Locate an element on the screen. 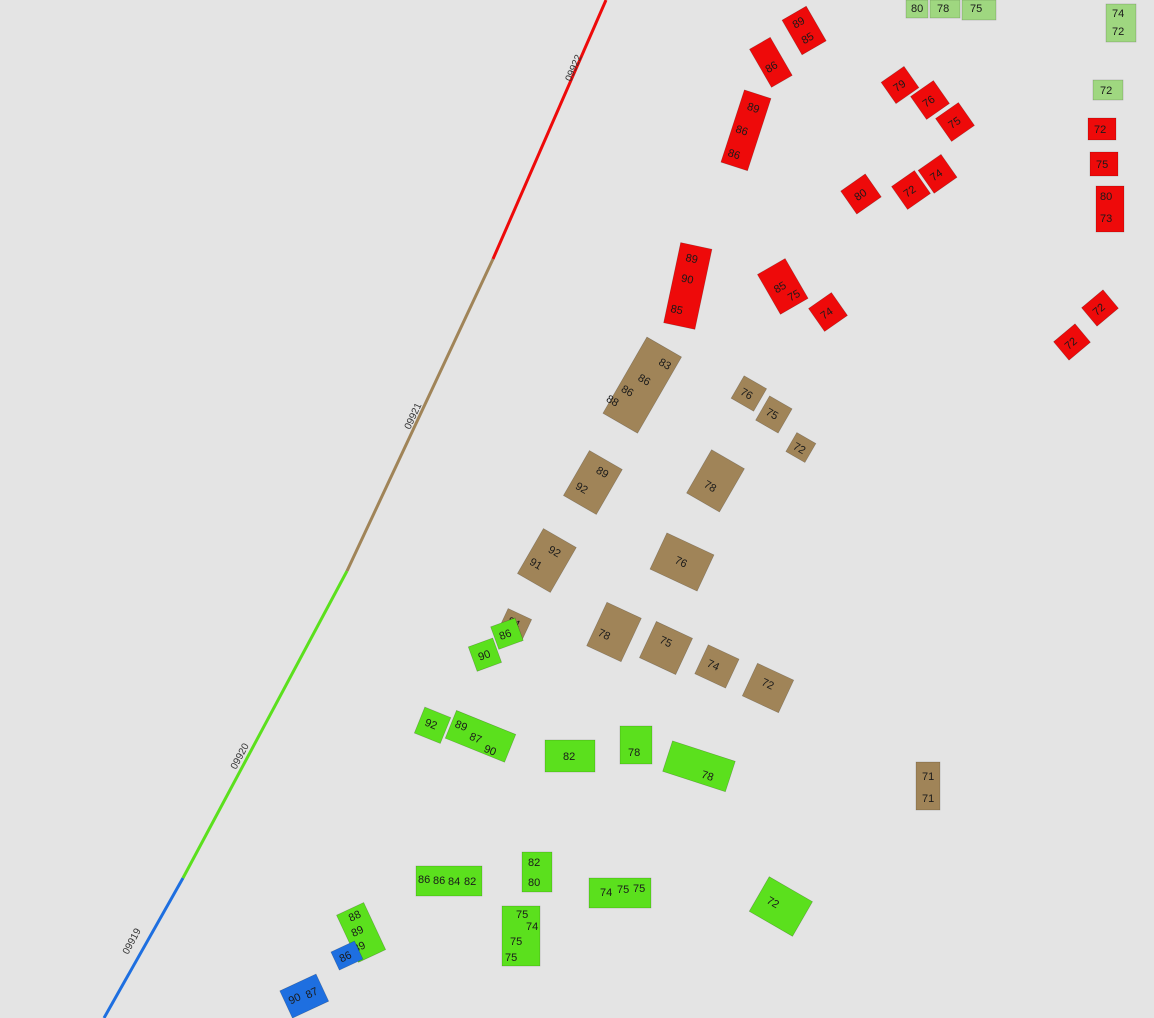 The height and width of the screenshot is (1018, 1154). building: 89 90 85 is located at coordinates (688, 286).